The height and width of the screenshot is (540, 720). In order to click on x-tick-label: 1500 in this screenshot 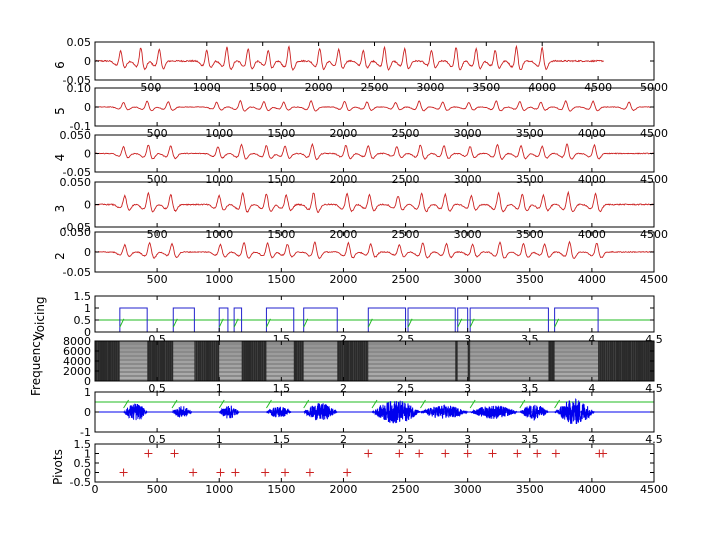, I will do `click(281, 279)`.